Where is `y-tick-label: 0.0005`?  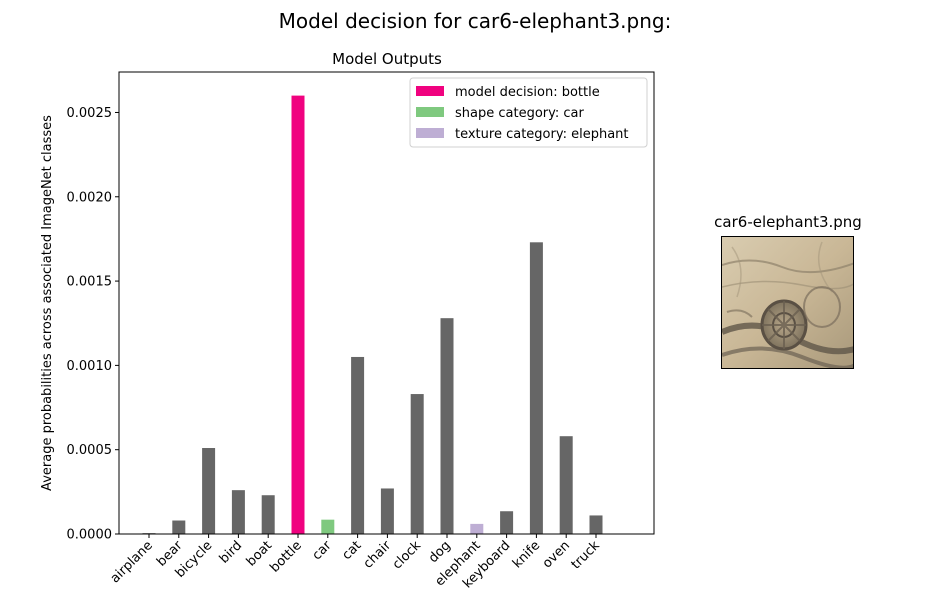
y-tick-label: 0.0005 is located at coordinates (90, 450).